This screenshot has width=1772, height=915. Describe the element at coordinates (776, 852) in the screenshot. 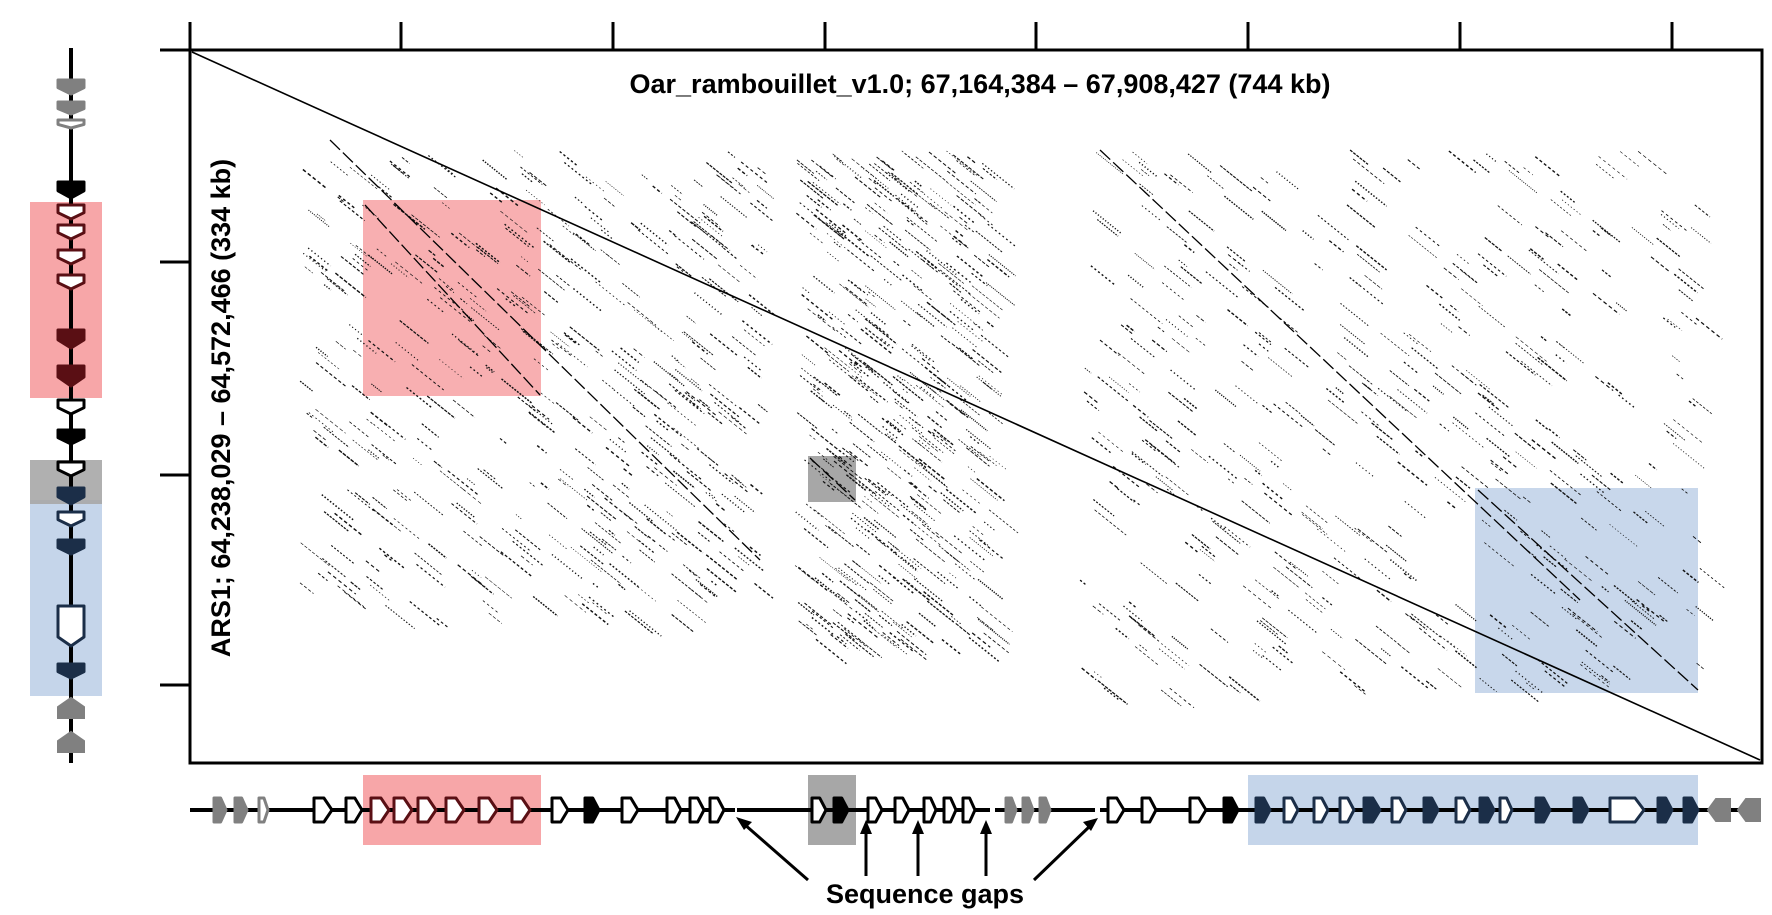

I see `gap-arrow` at that location.